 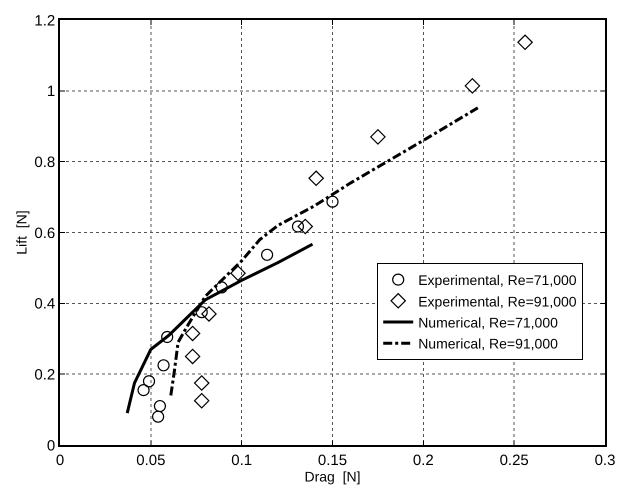 I want to click on y-tick-label: 1.2, so click(x=45, y=21).